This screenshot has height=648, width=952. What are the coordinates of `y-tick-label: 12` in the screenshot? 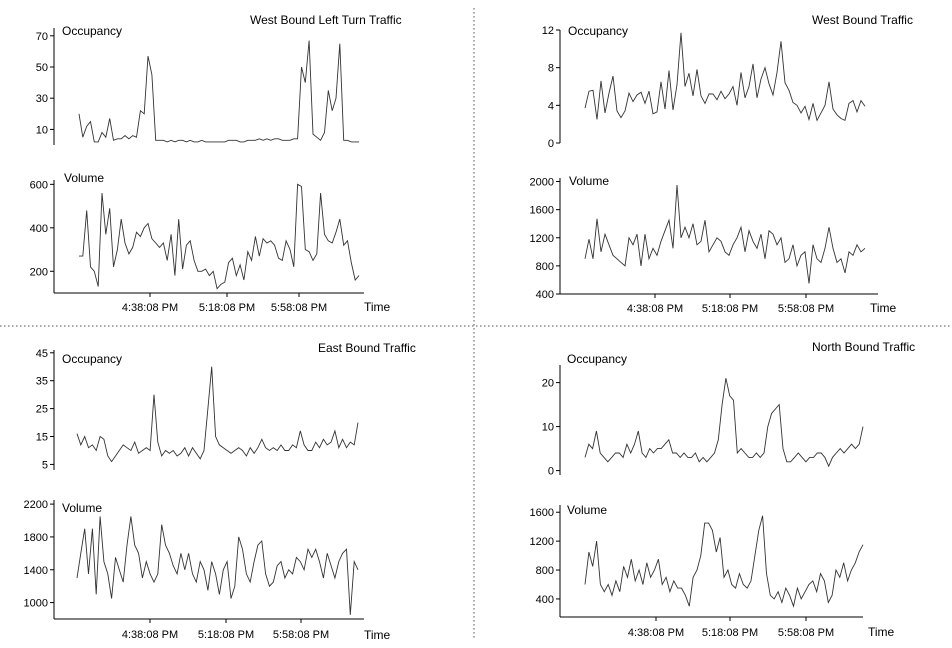 It's located at (548, 31).